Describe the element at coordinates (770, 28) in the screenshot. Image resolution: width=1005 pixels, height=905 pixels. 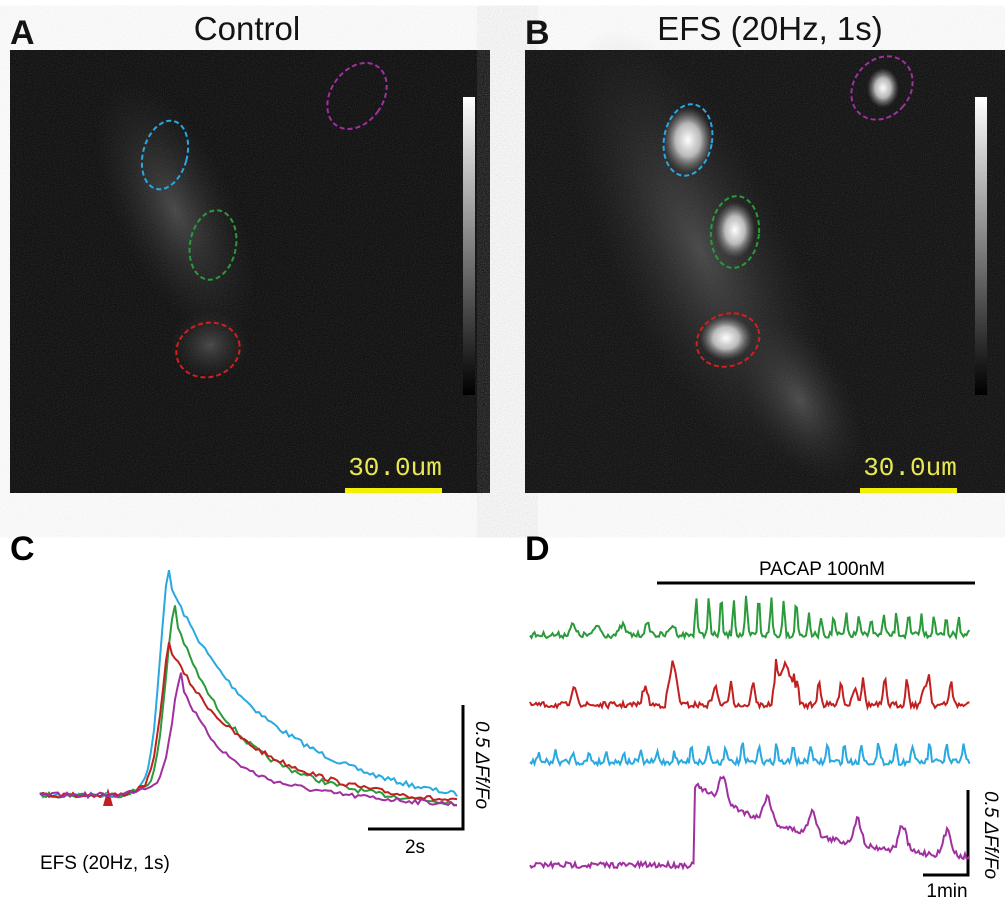
I see `panel-title: EFS (20Hz, 1s)` at that location.